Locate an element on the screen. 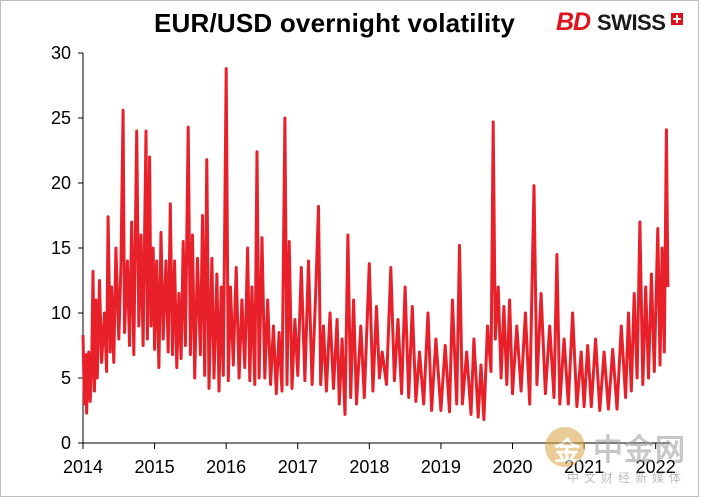  bdswiss-logo: BD SWISS is located at coordinates (623, 24).